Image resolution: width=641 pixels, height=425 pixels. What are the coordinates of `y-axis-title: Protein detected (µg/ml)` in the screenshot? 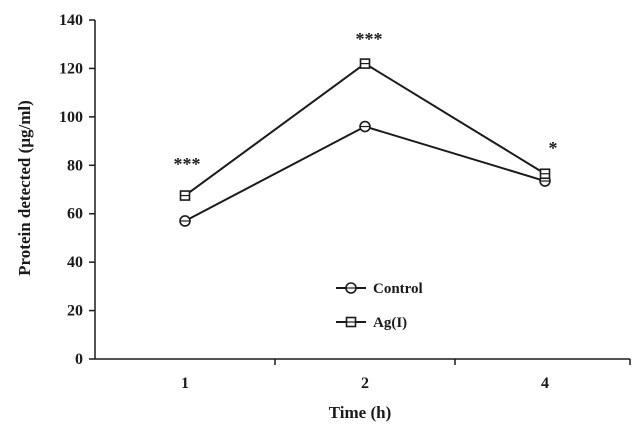 It's located at (24, 188).